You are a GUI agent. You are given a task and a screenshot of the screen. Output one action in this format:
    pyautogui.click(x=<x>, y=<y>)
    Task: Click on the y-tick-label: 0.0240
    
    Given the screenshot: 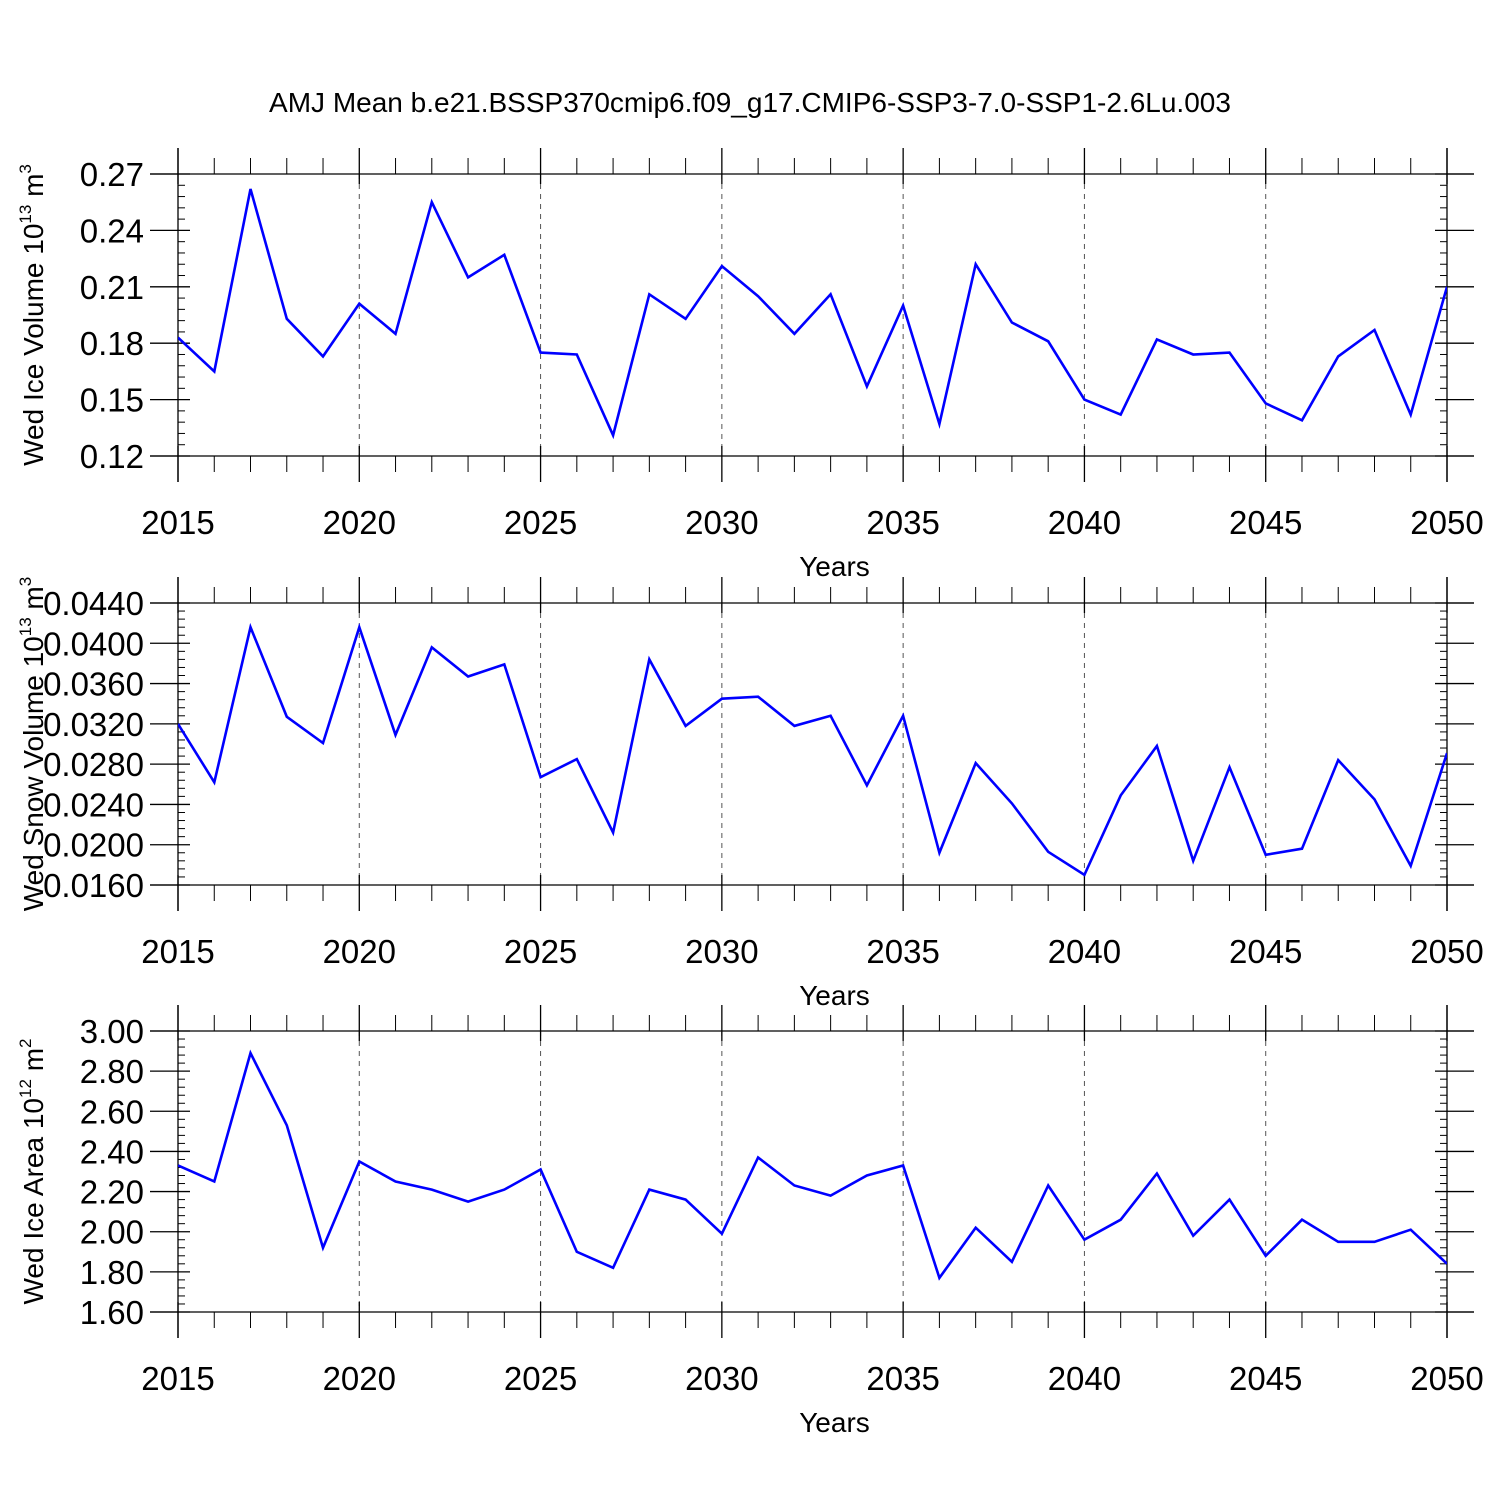 What is the action you would take?
    pyautogui.click(x=93, y=804)
    